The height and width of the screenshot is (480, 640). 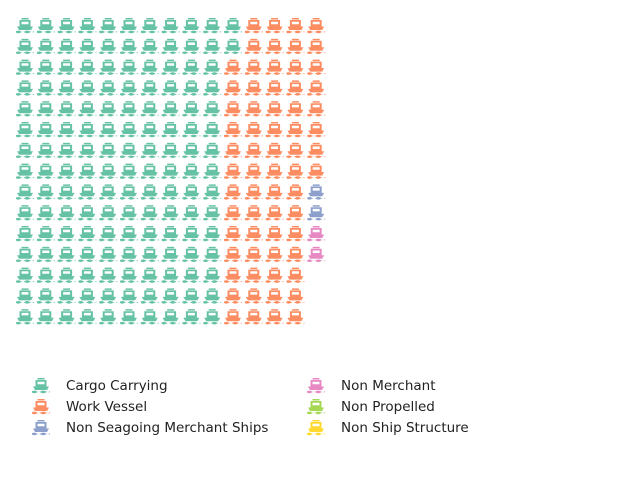 What do you see at coordinates (106, 407) in the screenshot?
I see `legend-label: Work Vessel` at bounding box center [106, 407].